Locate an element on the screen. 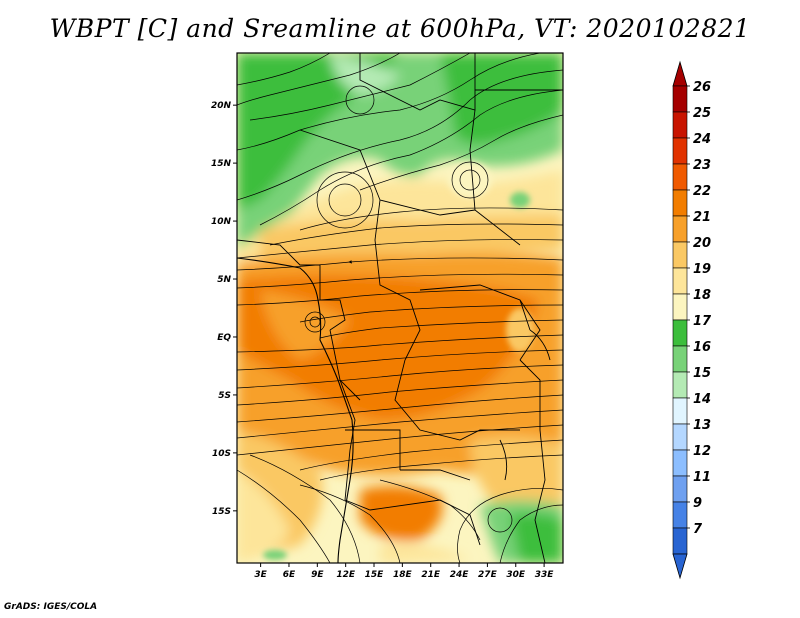  lat-tick-label: 15S is located at coordinates (221, 512).